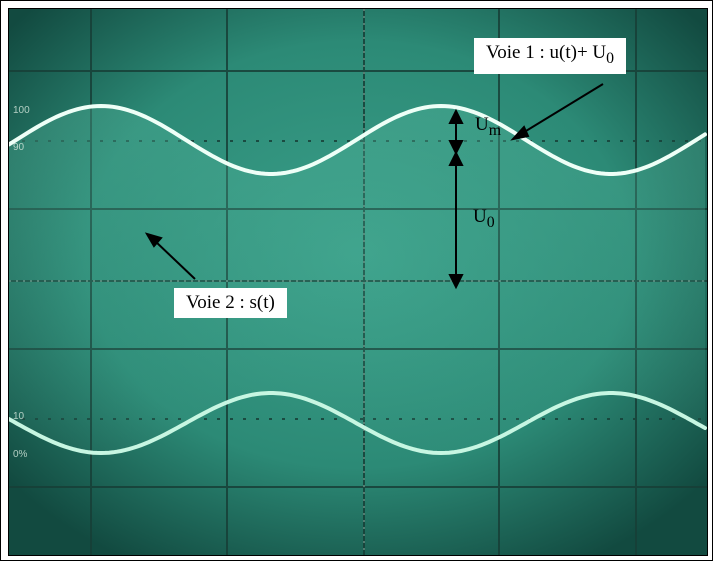 Image resolution: width=713 pixels, height=561 pixels. Describe the element at coordinates (490, 222) in the screenshot. I see `u0-sub: 0` at that location.